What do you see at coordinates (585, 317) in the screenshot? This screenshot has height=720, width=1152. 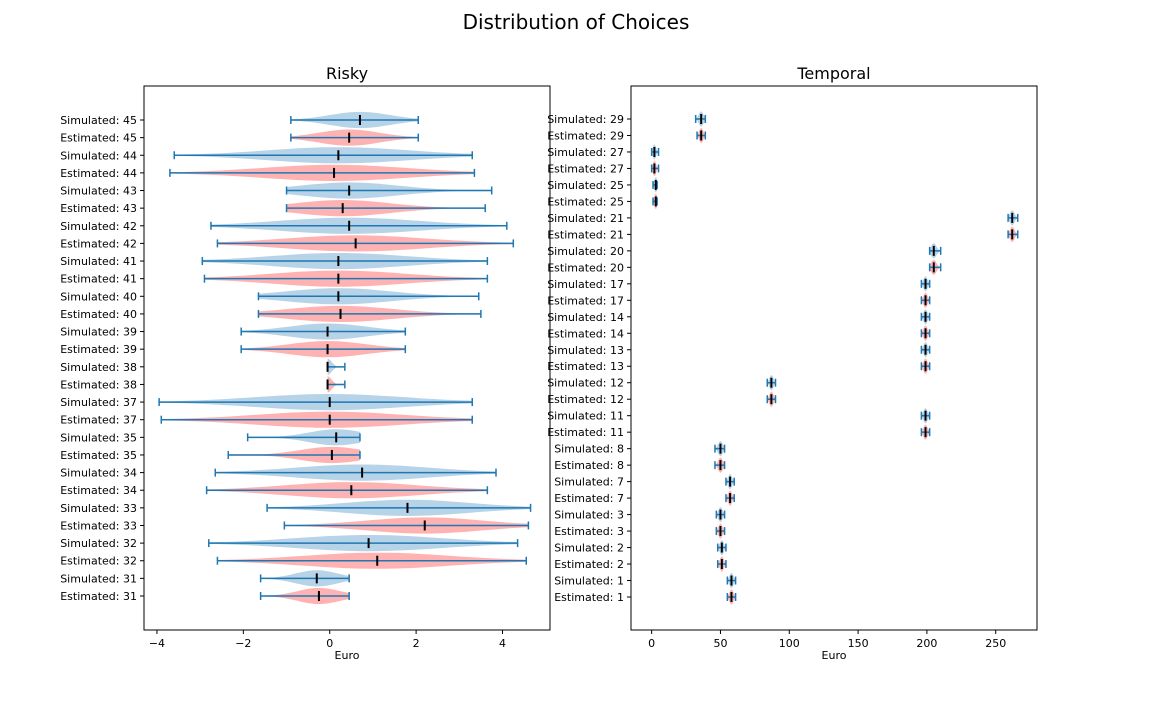 I see `y-tick-label: Simulated: 14` at bounding box center [585, 317].